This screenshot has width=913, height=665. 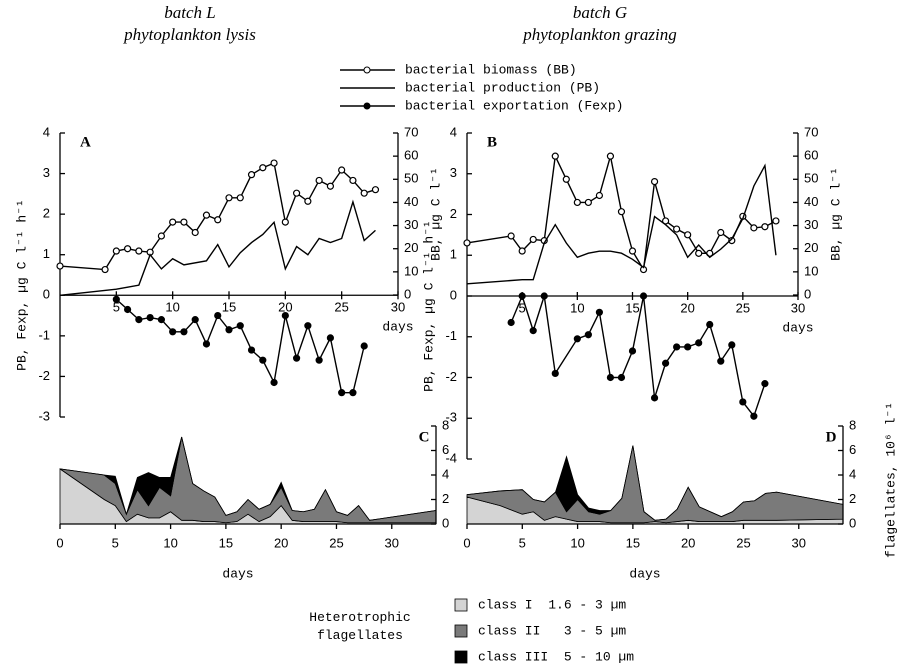 What do you see at coordinates (811, 247) in the screenshot?
I see `y2-tick-label: 20` at bounding box center [811, 247].